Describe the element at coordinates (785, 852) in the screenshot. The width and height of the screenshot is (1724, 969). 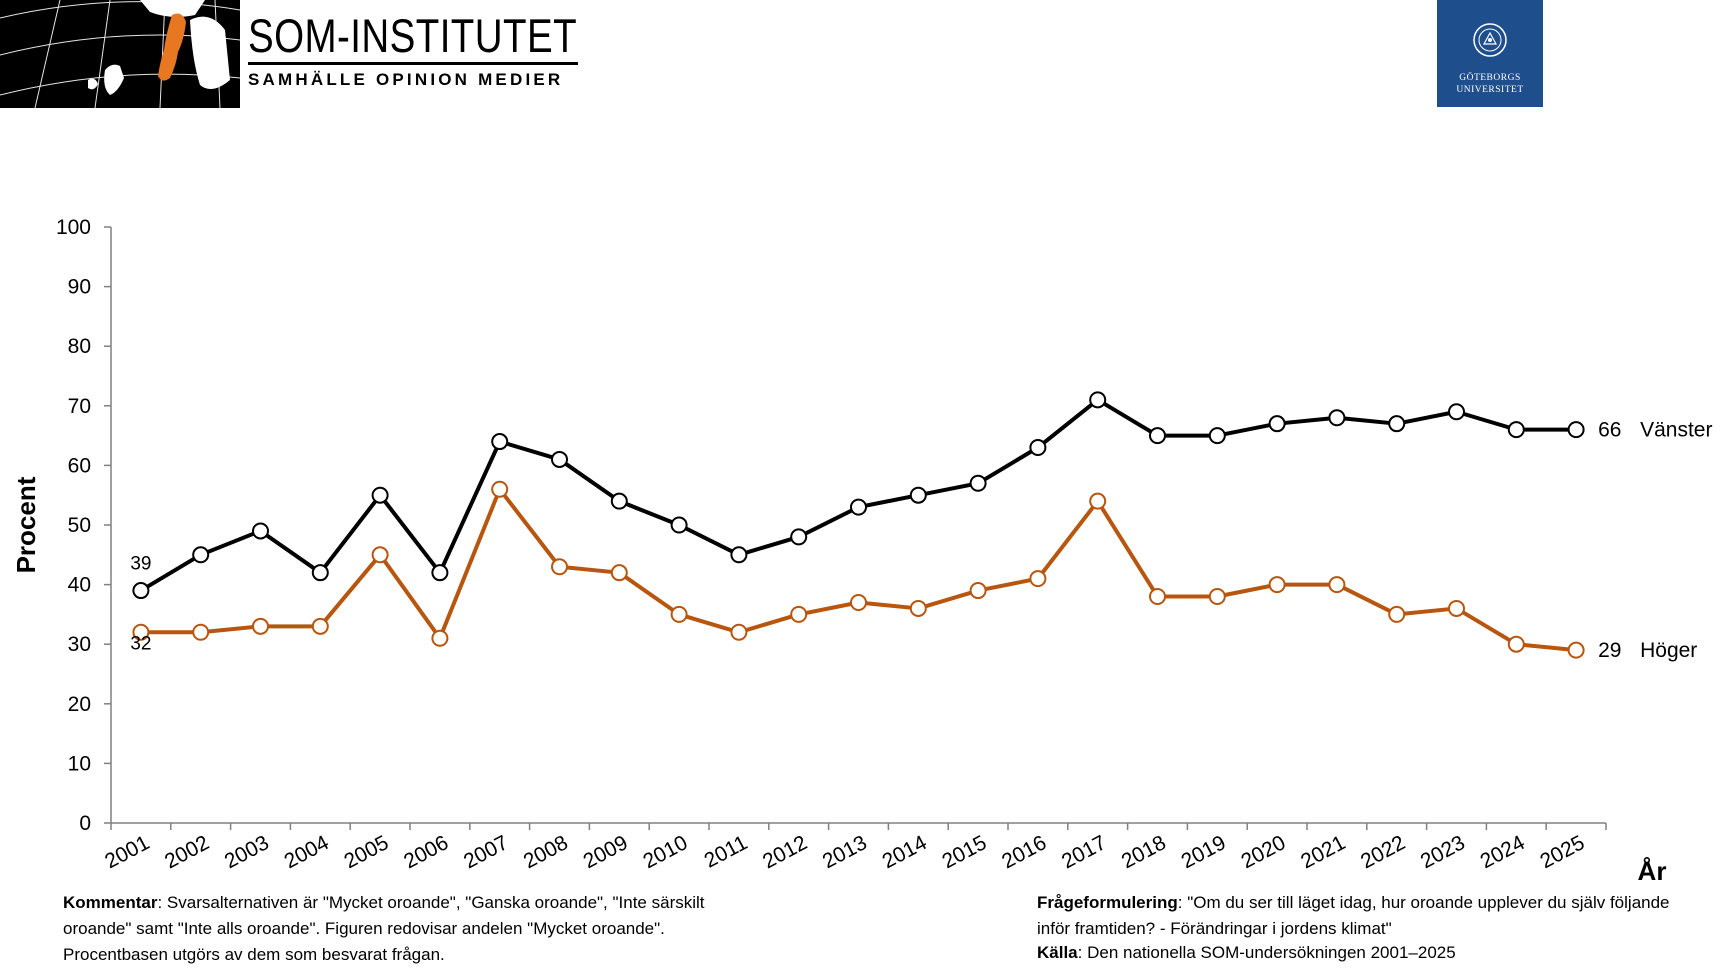
I see `x-tick-label: 2012` at that location.